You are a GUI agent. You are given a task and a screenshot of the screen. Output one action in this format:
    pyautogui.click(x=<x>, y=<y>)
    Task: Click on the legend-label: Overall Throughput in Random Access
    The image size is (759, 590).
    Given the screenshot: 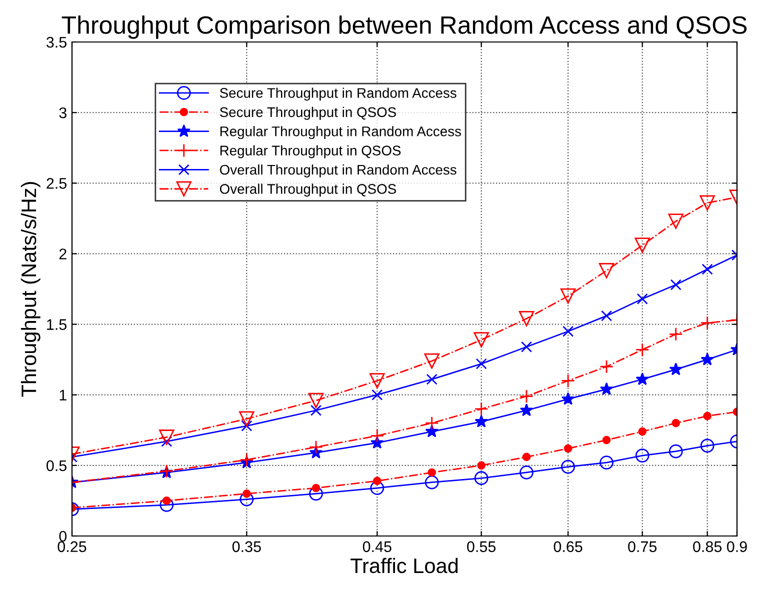 What is the action you would take?
    pyautogui.click(x=338, y=171)
    